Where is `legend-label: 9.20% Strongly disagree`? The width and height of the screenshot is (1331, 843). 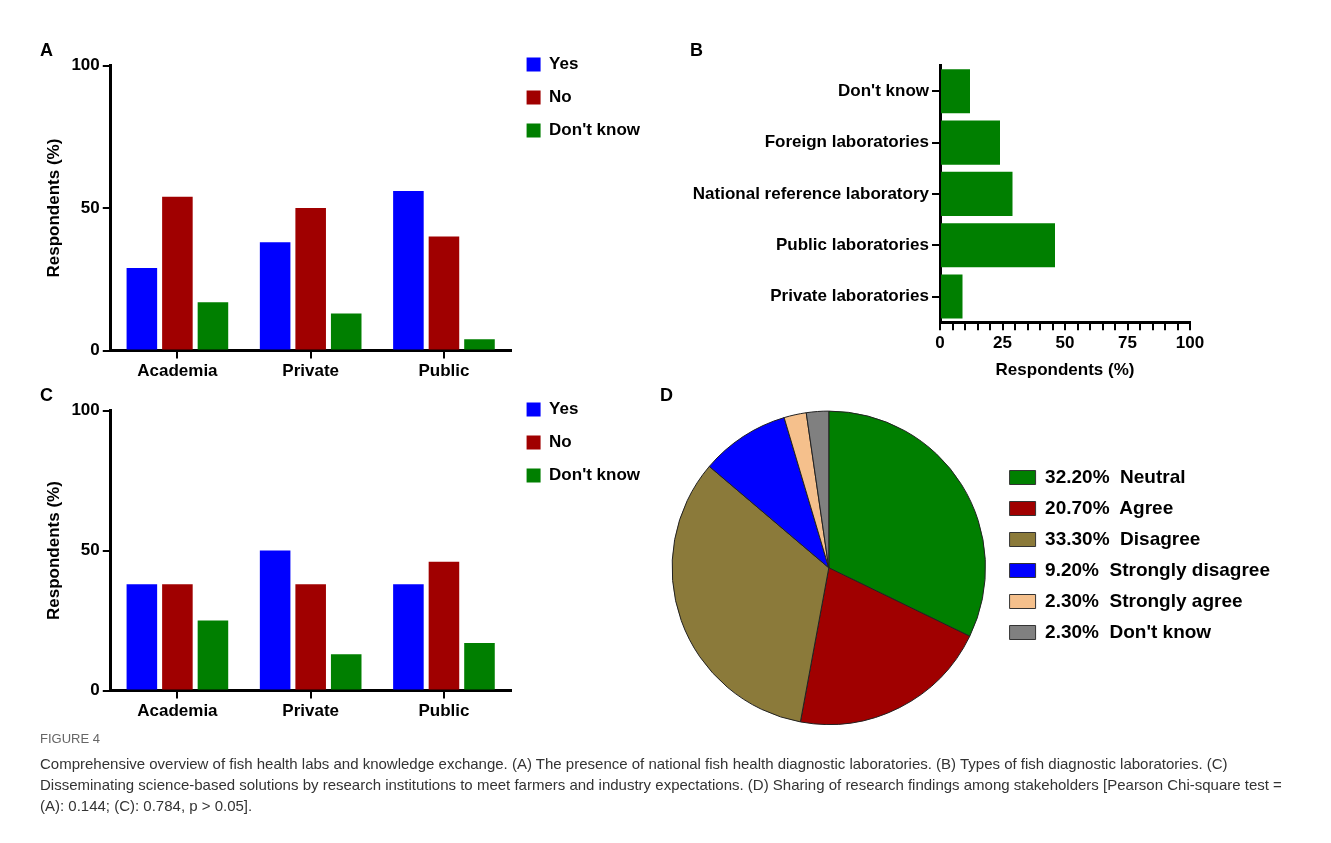
legend-label: 9.20% Strongly disagree is located at coordinates (1157, 569).